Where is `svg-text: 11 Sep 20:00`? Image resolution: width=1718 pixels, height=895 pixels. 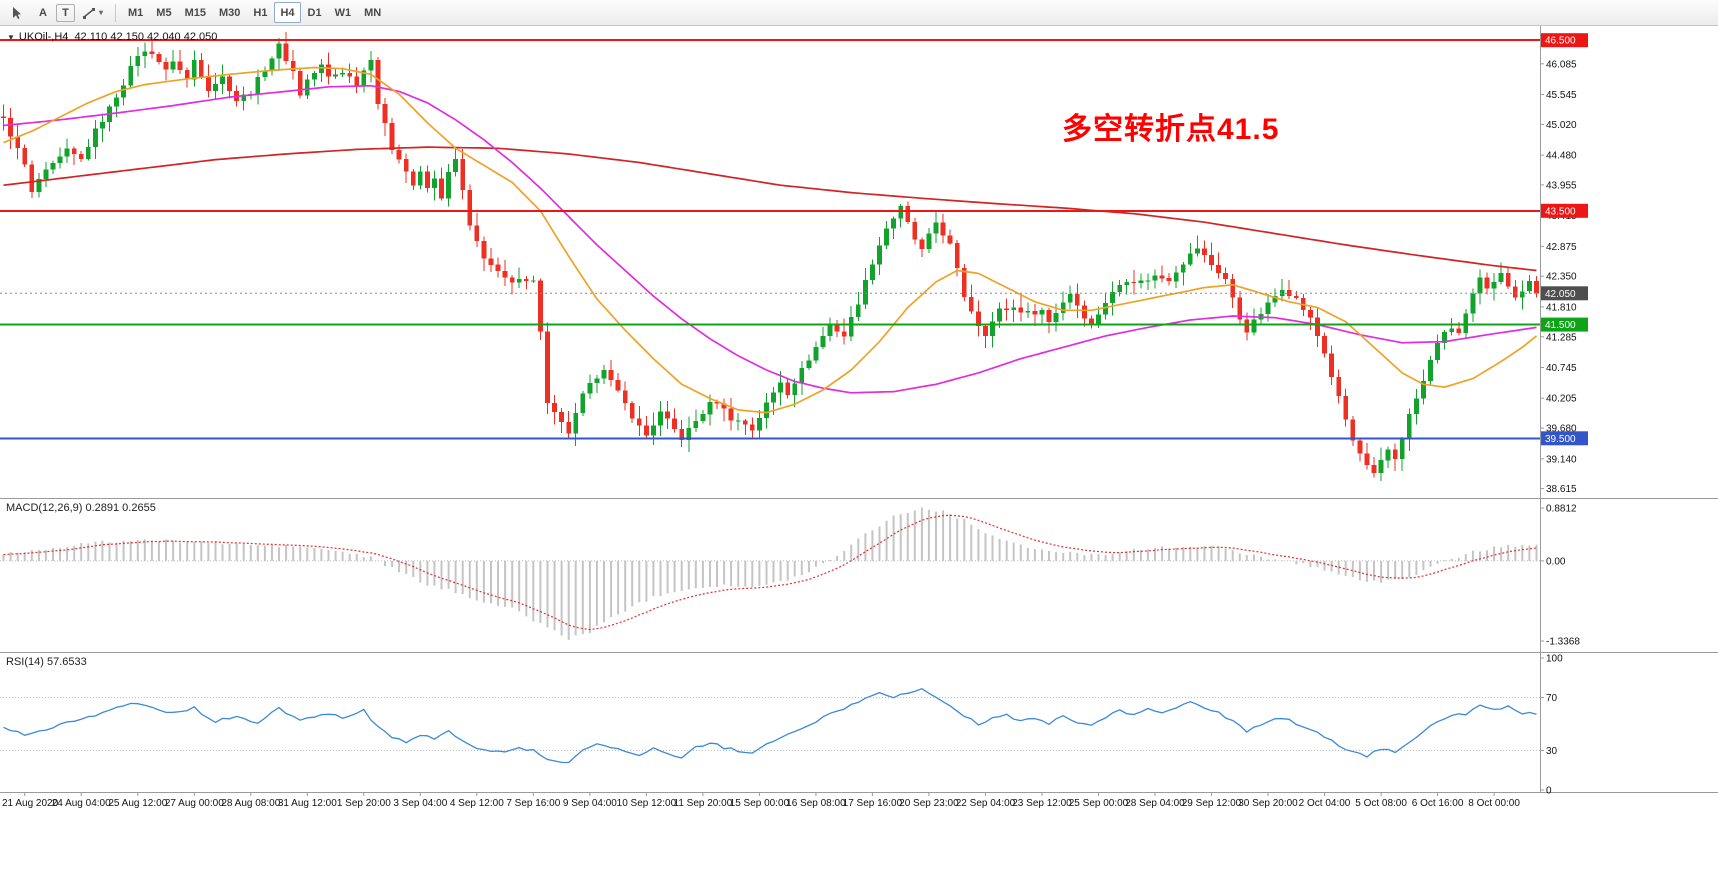 svg-text: 11 Sep 20:00 is located at coordinates (703, 803).